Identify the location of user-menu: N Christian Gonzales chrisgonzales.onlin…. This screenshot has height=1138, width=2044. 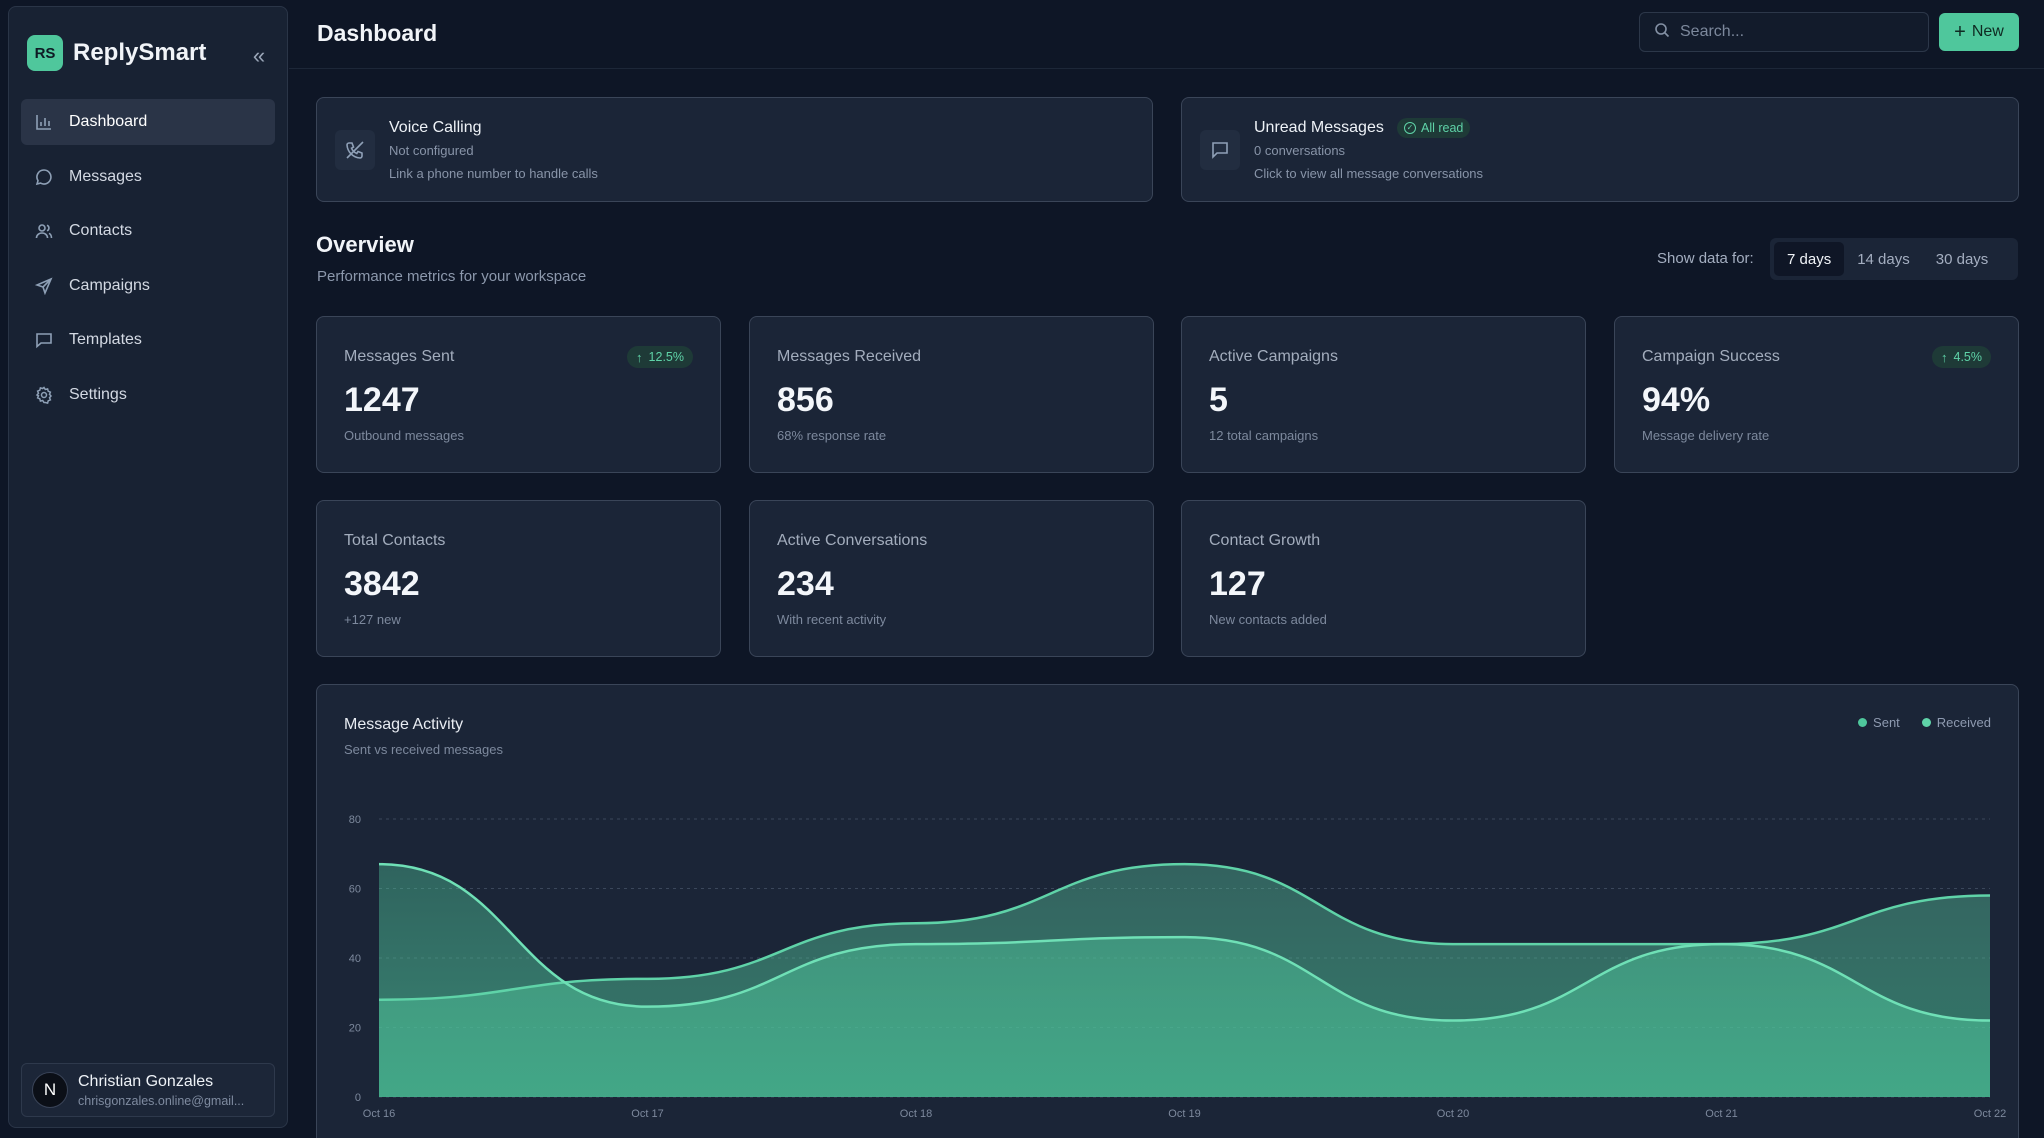
(148, 1090).